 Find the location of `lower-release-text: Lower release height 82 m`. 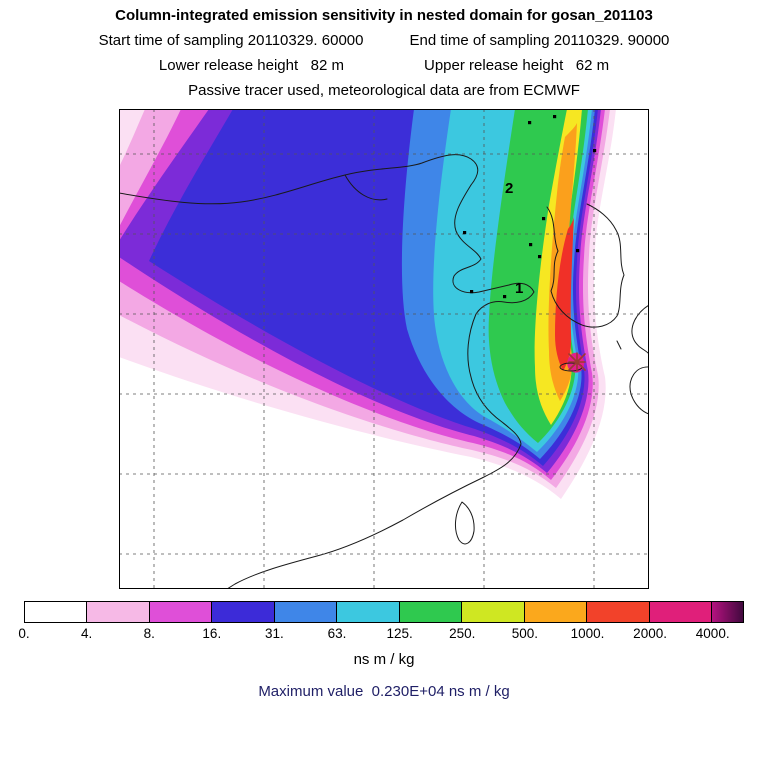

lower-release-text: Lower release height 82 m is located at coordinates (251, 65).